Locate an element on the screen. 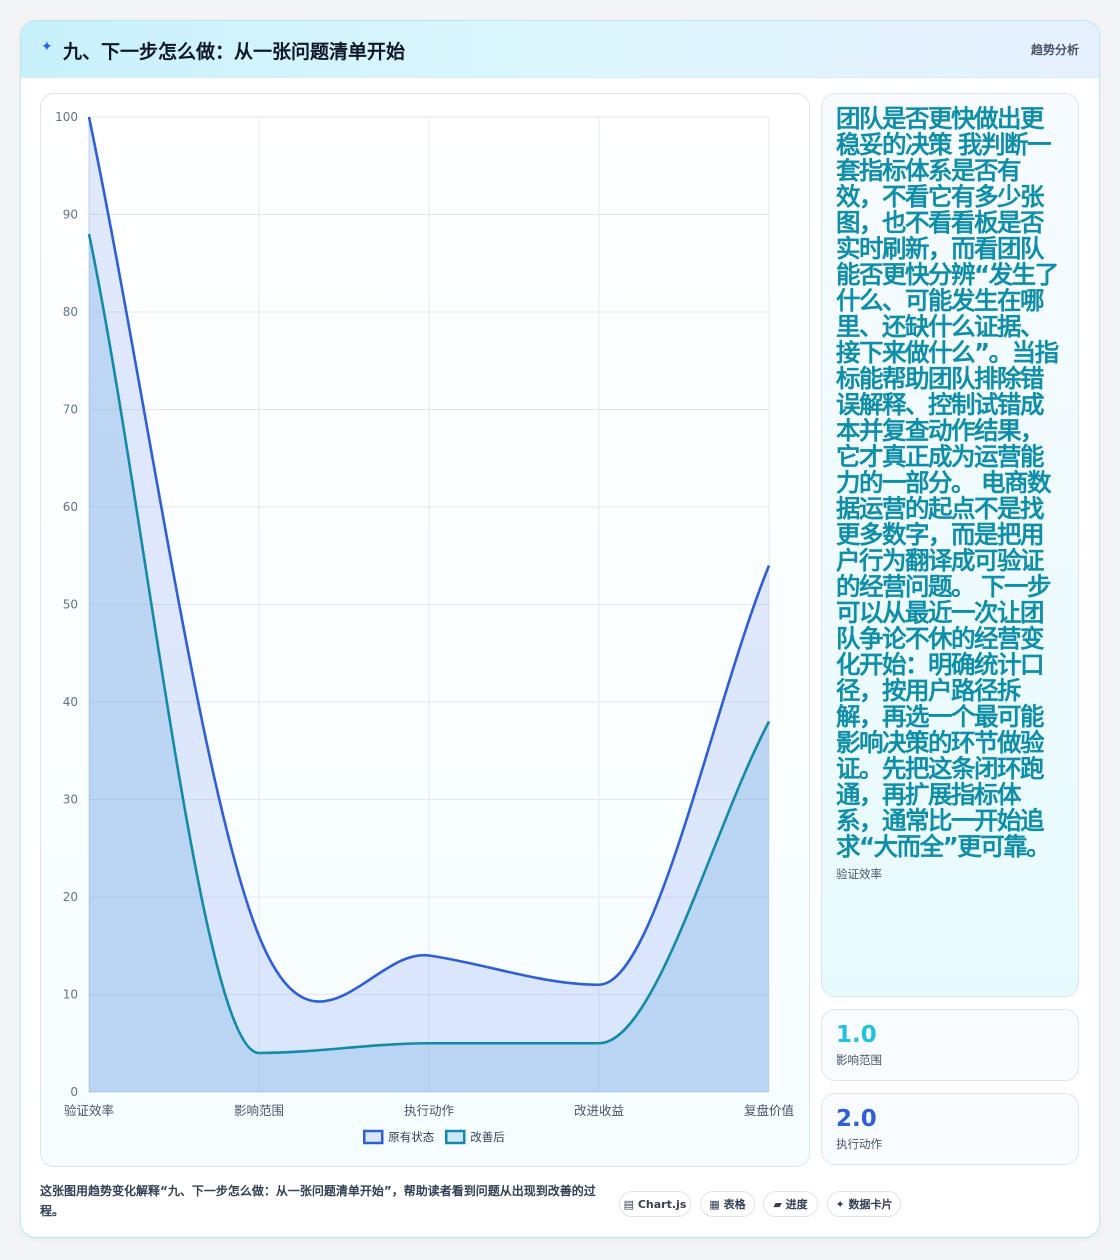 This screenshot has height=1260, width=1120. pill-progress: ▰ 进度 is located at coordinates (790, 1204).